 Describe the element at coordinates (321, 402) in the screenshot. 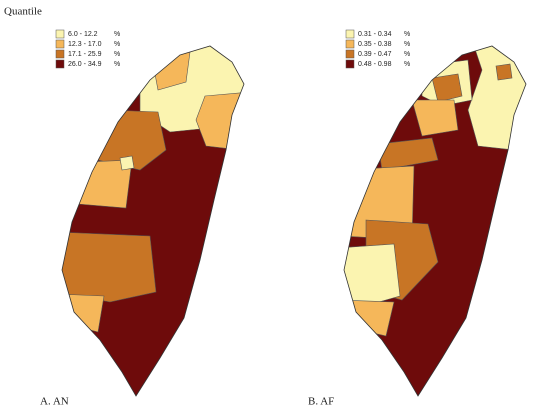

I see `map-caption: B. AF` at that location.